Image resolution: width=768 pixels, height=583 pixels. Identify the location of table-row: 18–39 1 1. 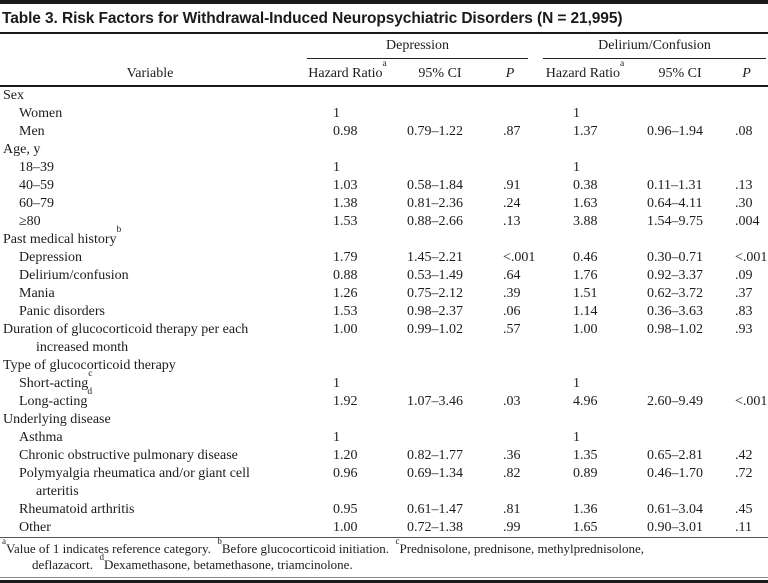
(384, 168).